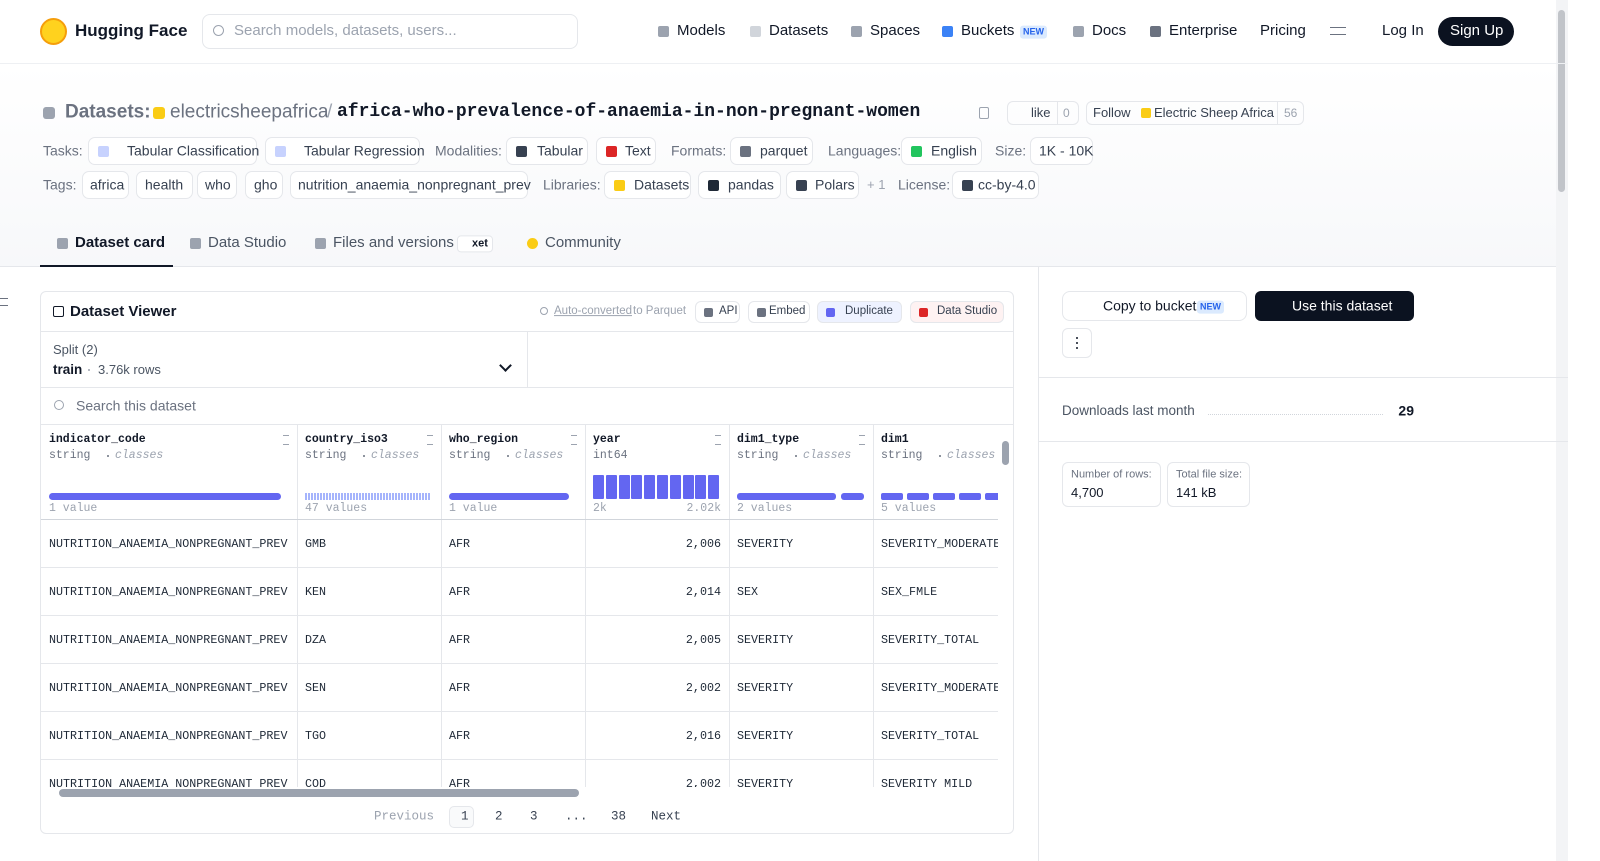 The width and height of the screenshot is (1600, 861). I want to click on page: 1, so click(465, 816).